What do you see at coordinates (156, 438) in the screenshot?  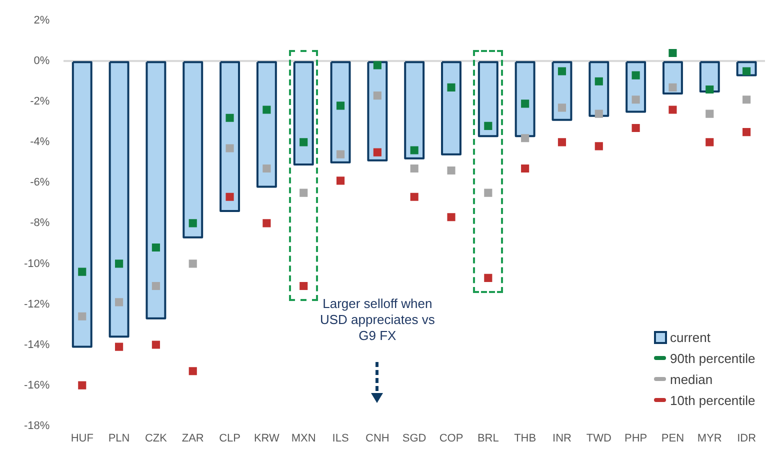 I see `x-tick-label: CZK` at bounding box center [156, 438].